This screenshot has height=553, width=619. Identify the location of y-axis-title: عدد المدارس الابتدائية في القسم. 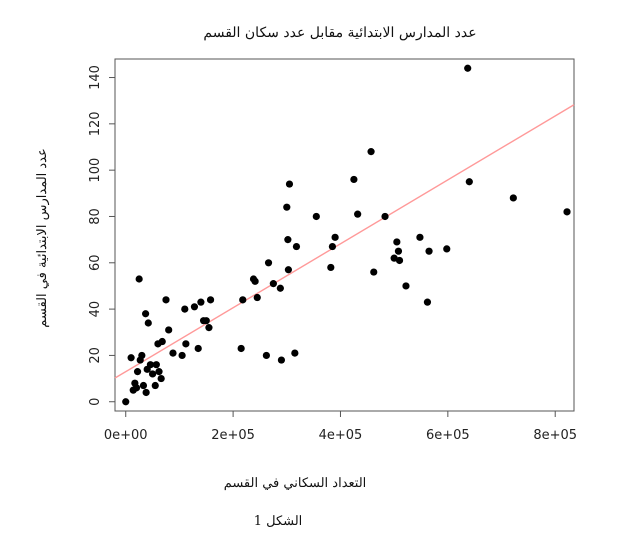
(42, 238).